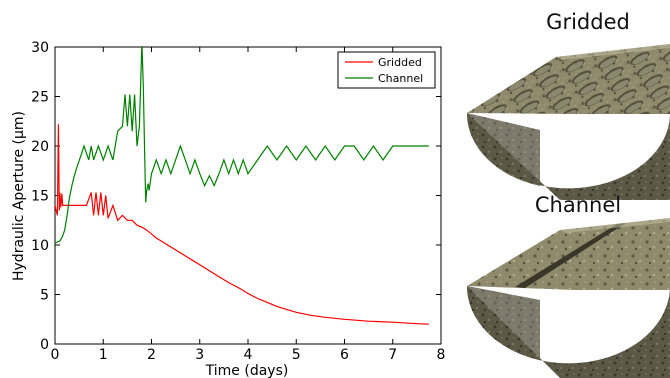  Describe the element at coordinates (248, 355) in the screenshot. I see `x-tick-label: 4` at that location.